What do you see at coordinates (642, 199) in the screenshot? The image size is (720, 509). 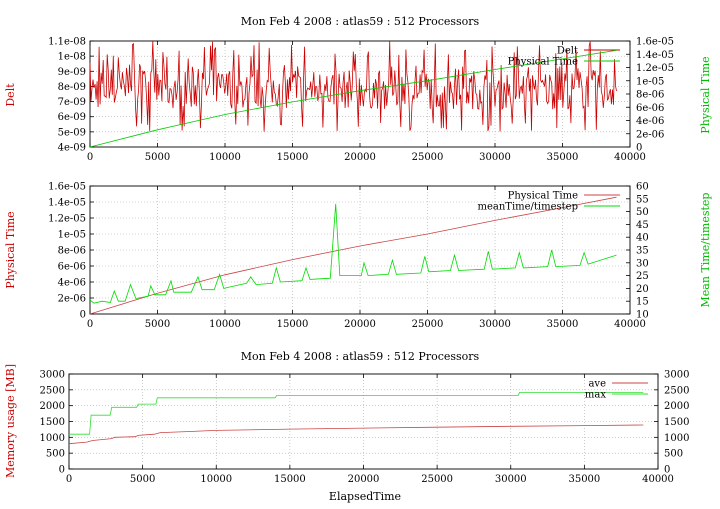 I see `chart2-y2tick-label: 55` at bounding box center [642, 199].